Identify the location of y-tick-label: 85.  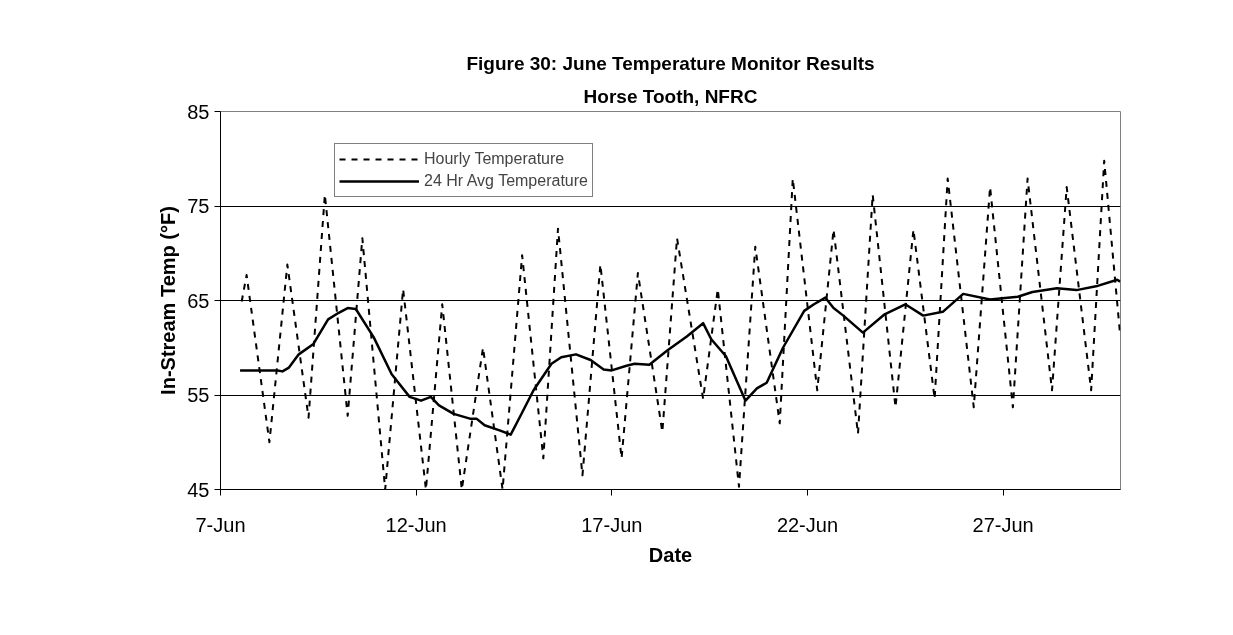
(198, 111).